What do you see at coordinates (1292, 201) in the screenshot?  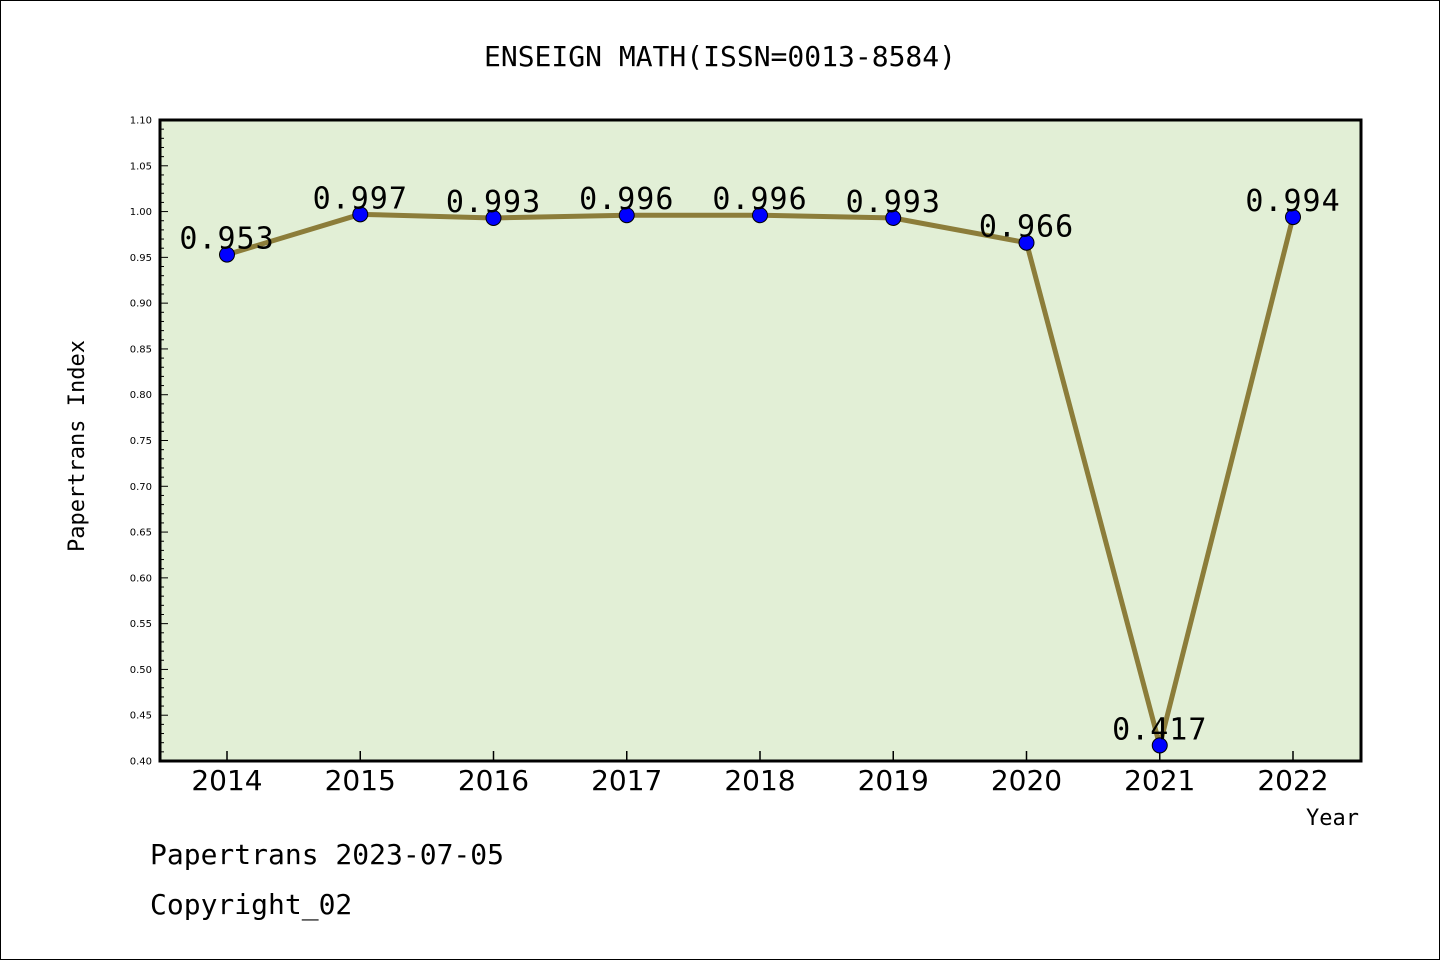 I see `data-label: 0.994` at bounding box center [1292, 201].